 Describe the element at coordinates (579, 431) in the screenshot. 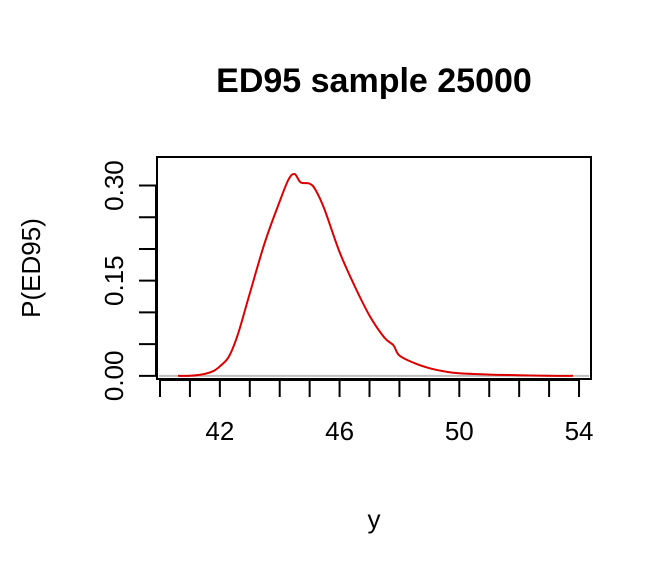

I see `x-tick-label: 54` at that location.